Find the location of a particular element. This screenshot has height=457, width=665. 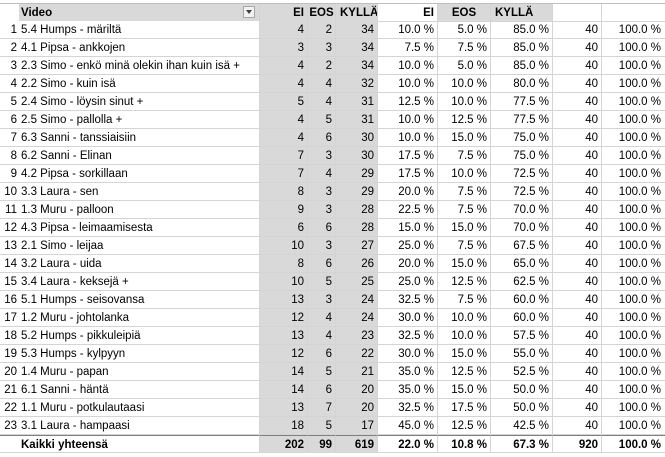

cell-kylla: 25 is located at coordinates (357, 282).